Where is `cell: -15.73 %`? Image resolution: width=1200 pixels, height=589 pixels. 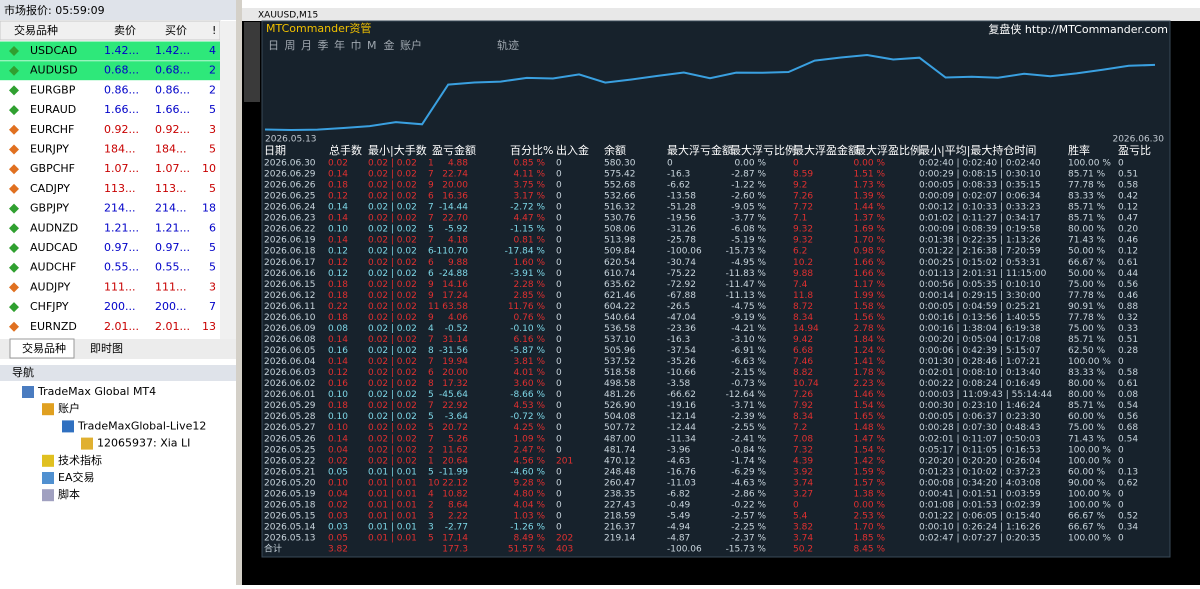 cell: -15.73 % is located at coordinates (746, 252).